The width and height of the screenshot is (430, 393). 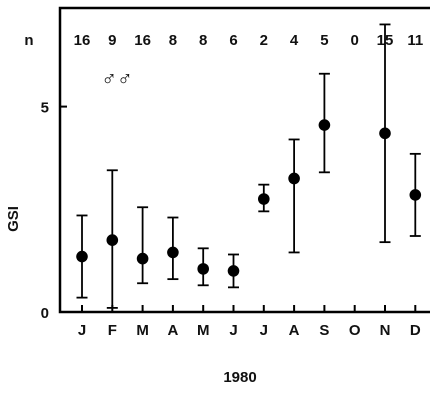 What do you see at coordinates (112, 330) in the screenshot?
I see `x-tick-label: F` at bounding box center [112, 330].